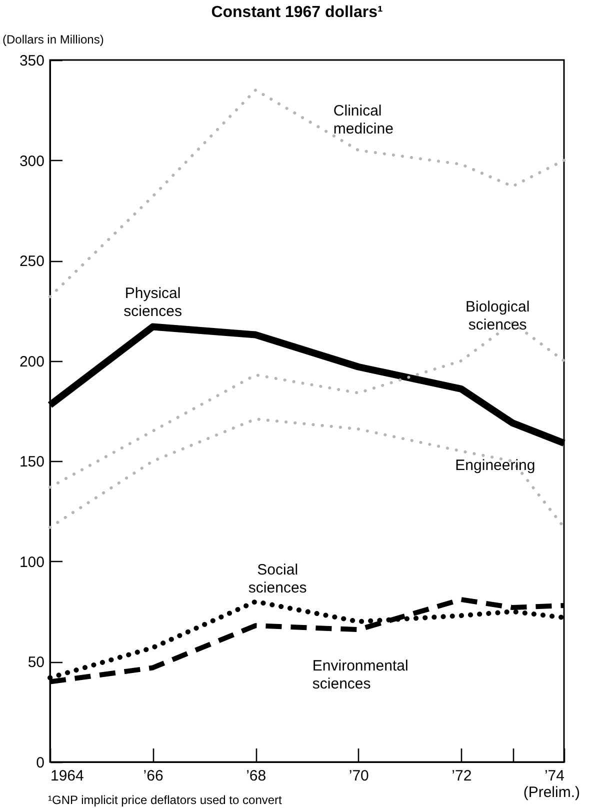  Describe the element at coordinates (153, 302) in the screenshot. I see `series-label: Physical sciences` at that location.